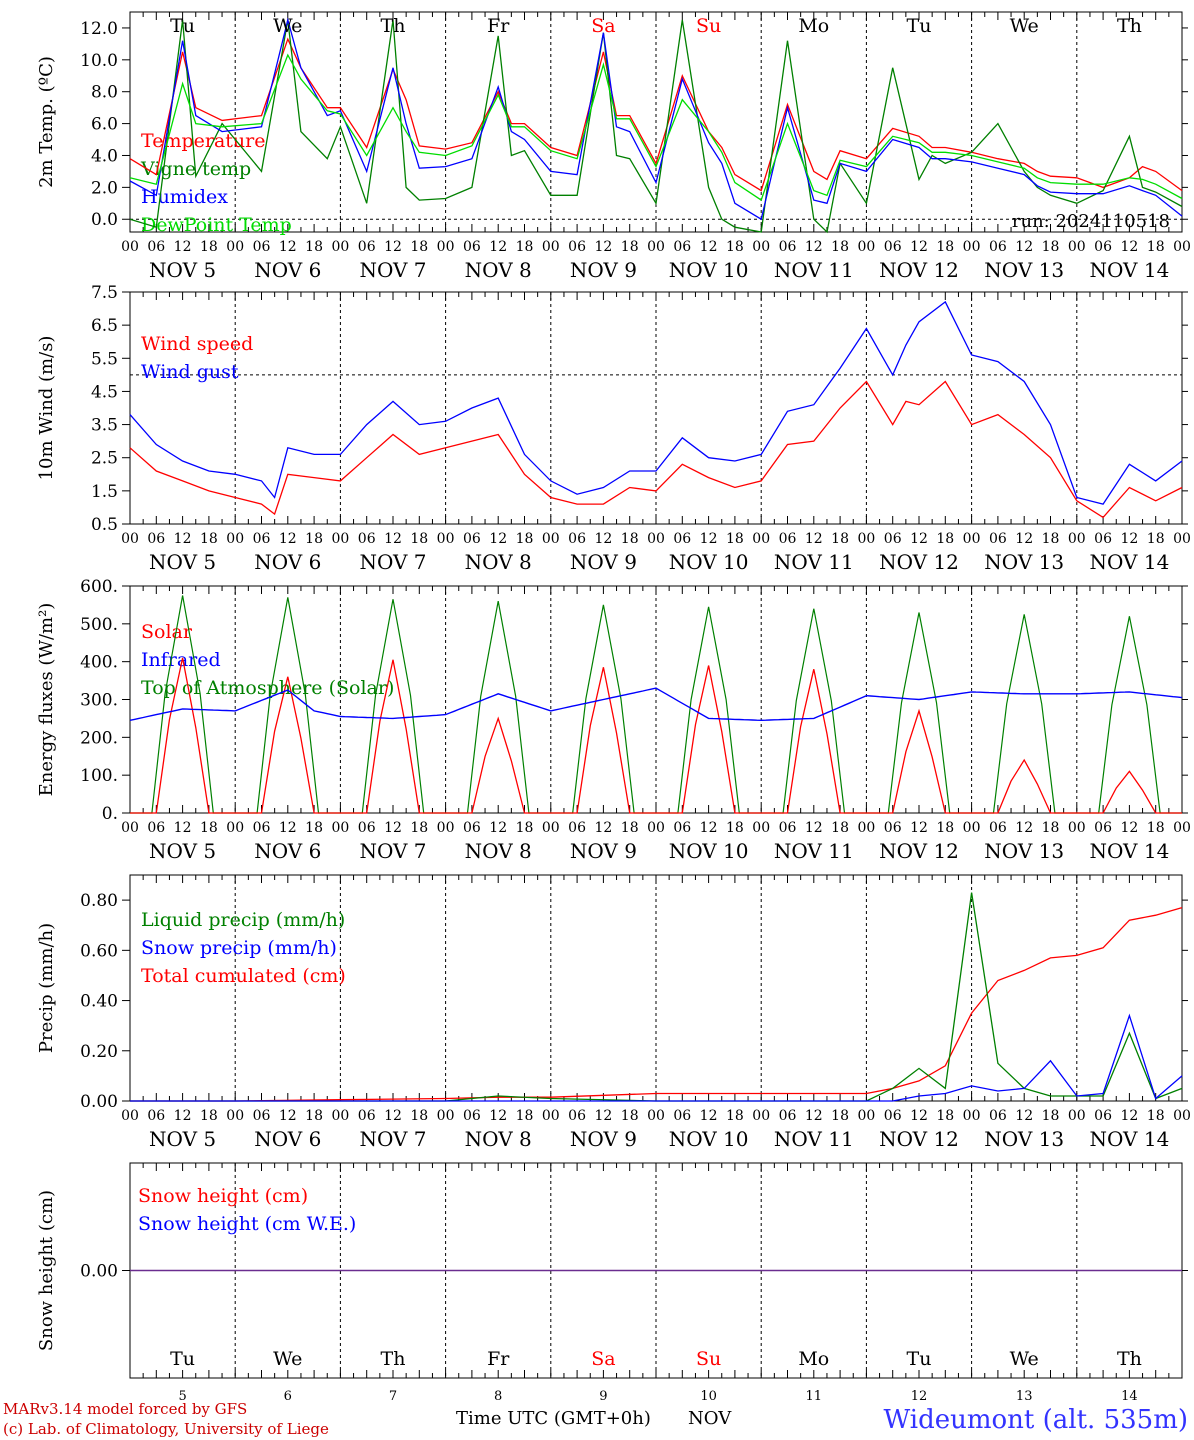  What do you see at coordinates (197, 344) in the screenshot?
I see `legend-entry: Wind speed` at bounding box center [197, 344].